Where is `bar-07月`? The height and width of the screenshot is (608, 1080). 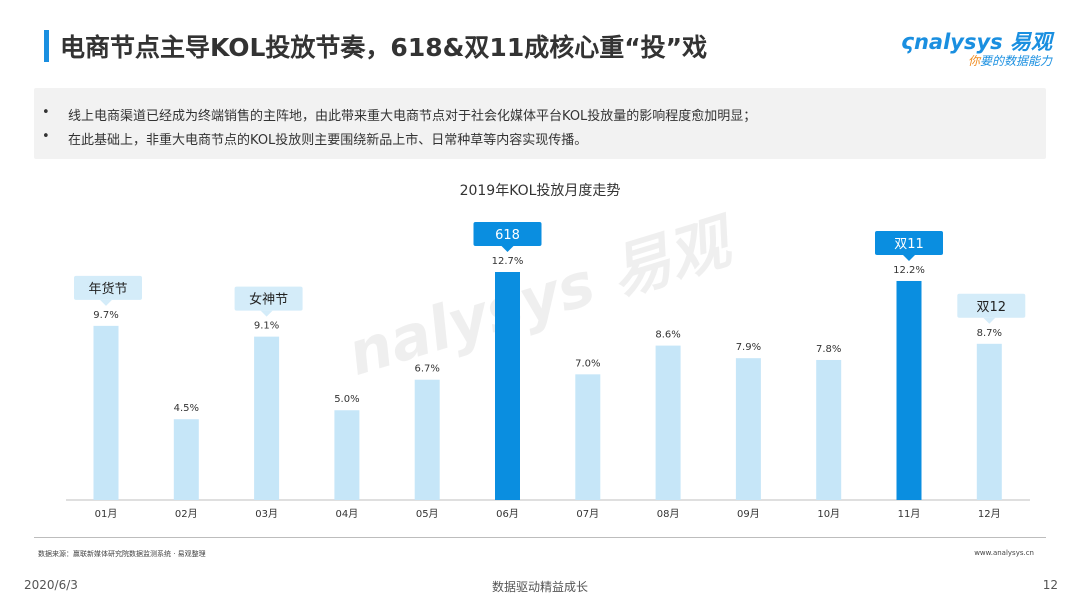
bar-07月 is located at coordinates (588, 437).